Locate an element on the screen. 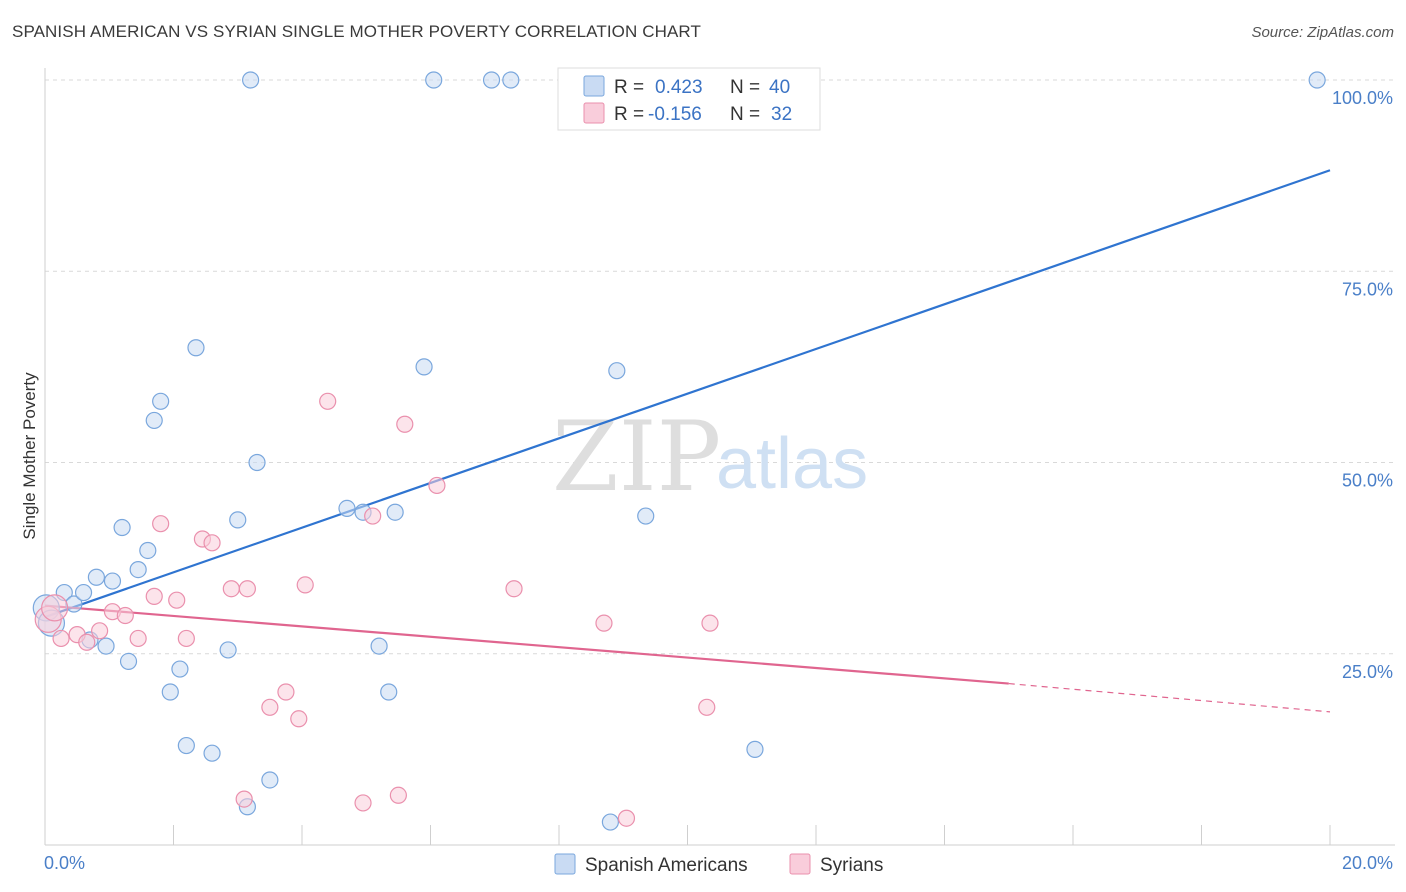 The height and width of the screenshot is (892, 1406). legend: R = 0.423 N = 40 R = -0.156 N = 32 is located at coordinates (689, 99).